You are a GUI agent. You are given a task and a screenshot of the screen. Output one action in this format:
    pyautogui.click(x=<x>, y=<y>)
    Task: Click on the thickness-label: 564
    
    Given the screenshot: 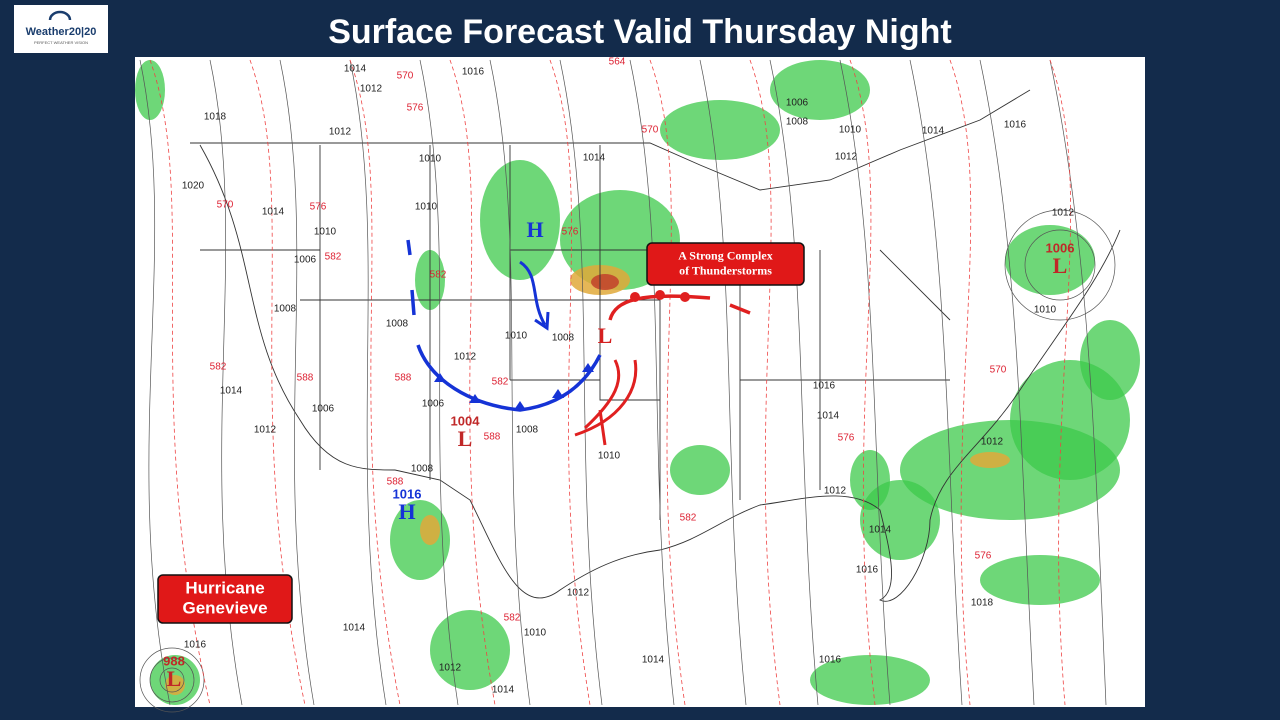 What is the action you would take?
    pyautogui.click(x=617, y=62)
    